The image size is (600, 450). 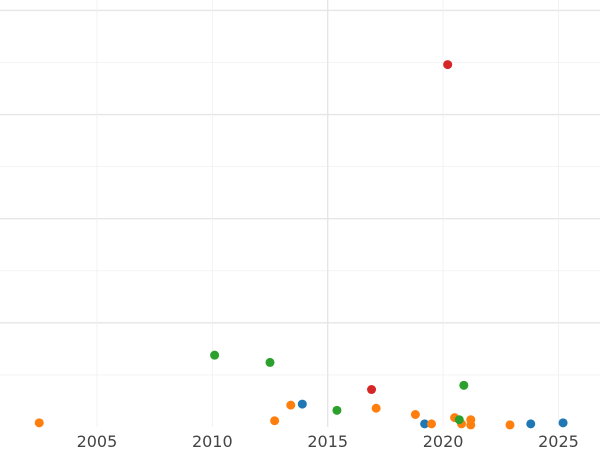 What do you see at coordinates (97, 441) in the screenshot?
I see `x-tick-label-0: 2005` at bounding box center [97, 441].